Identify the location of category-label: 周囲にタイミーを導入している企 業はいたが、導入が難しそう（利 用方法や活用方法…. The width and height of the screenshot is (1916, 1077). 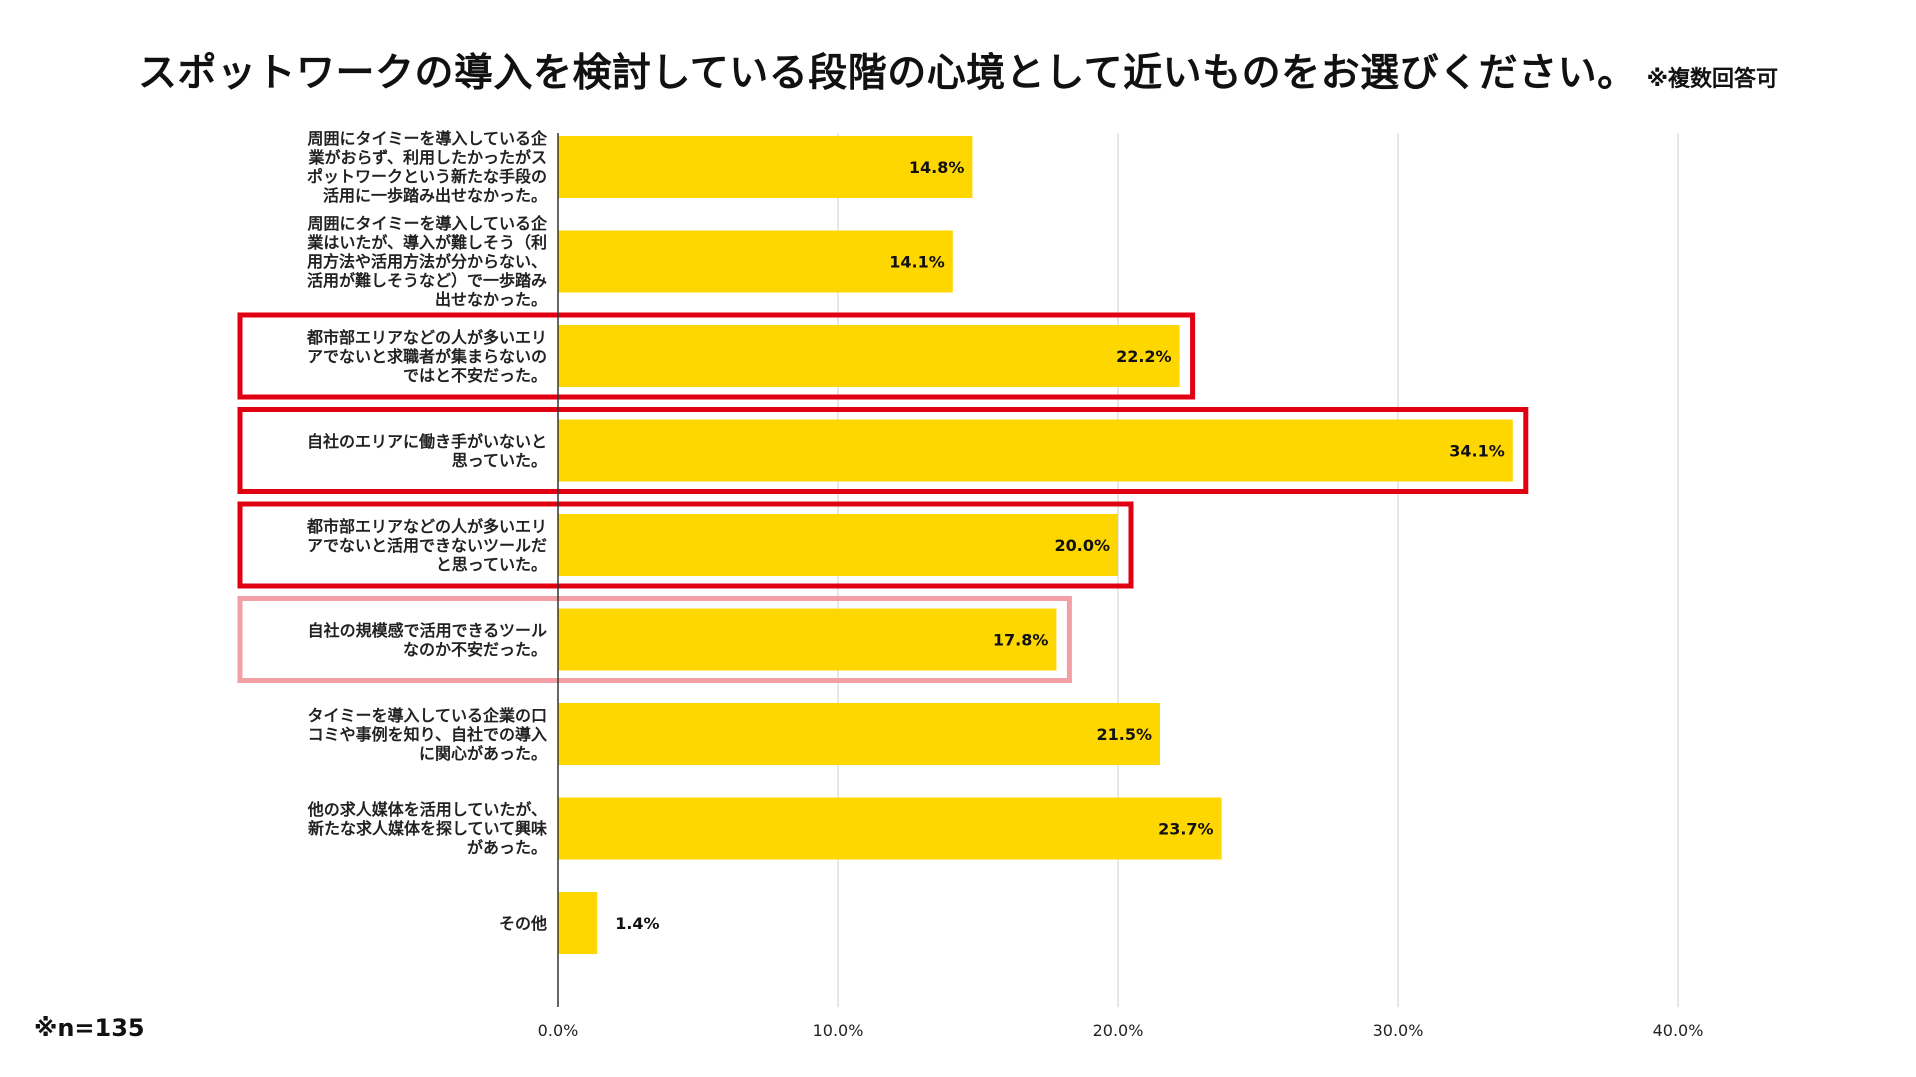
(426, 261).